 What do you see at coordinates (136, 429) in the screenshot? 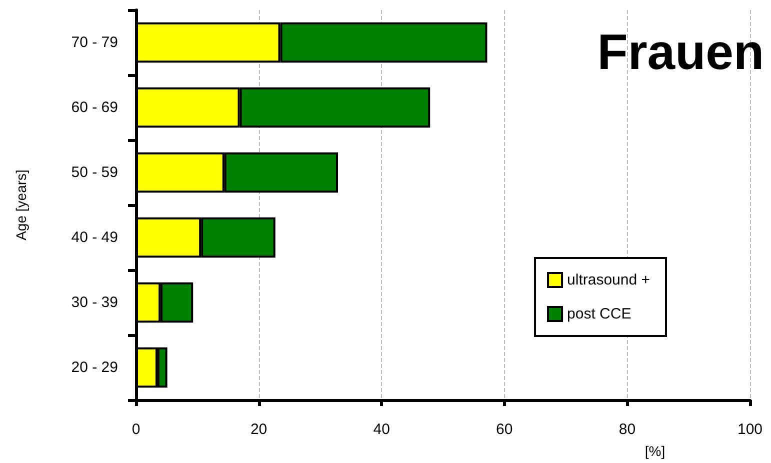
I see `x-tick-label: 0` at bounding box center [136, 429].